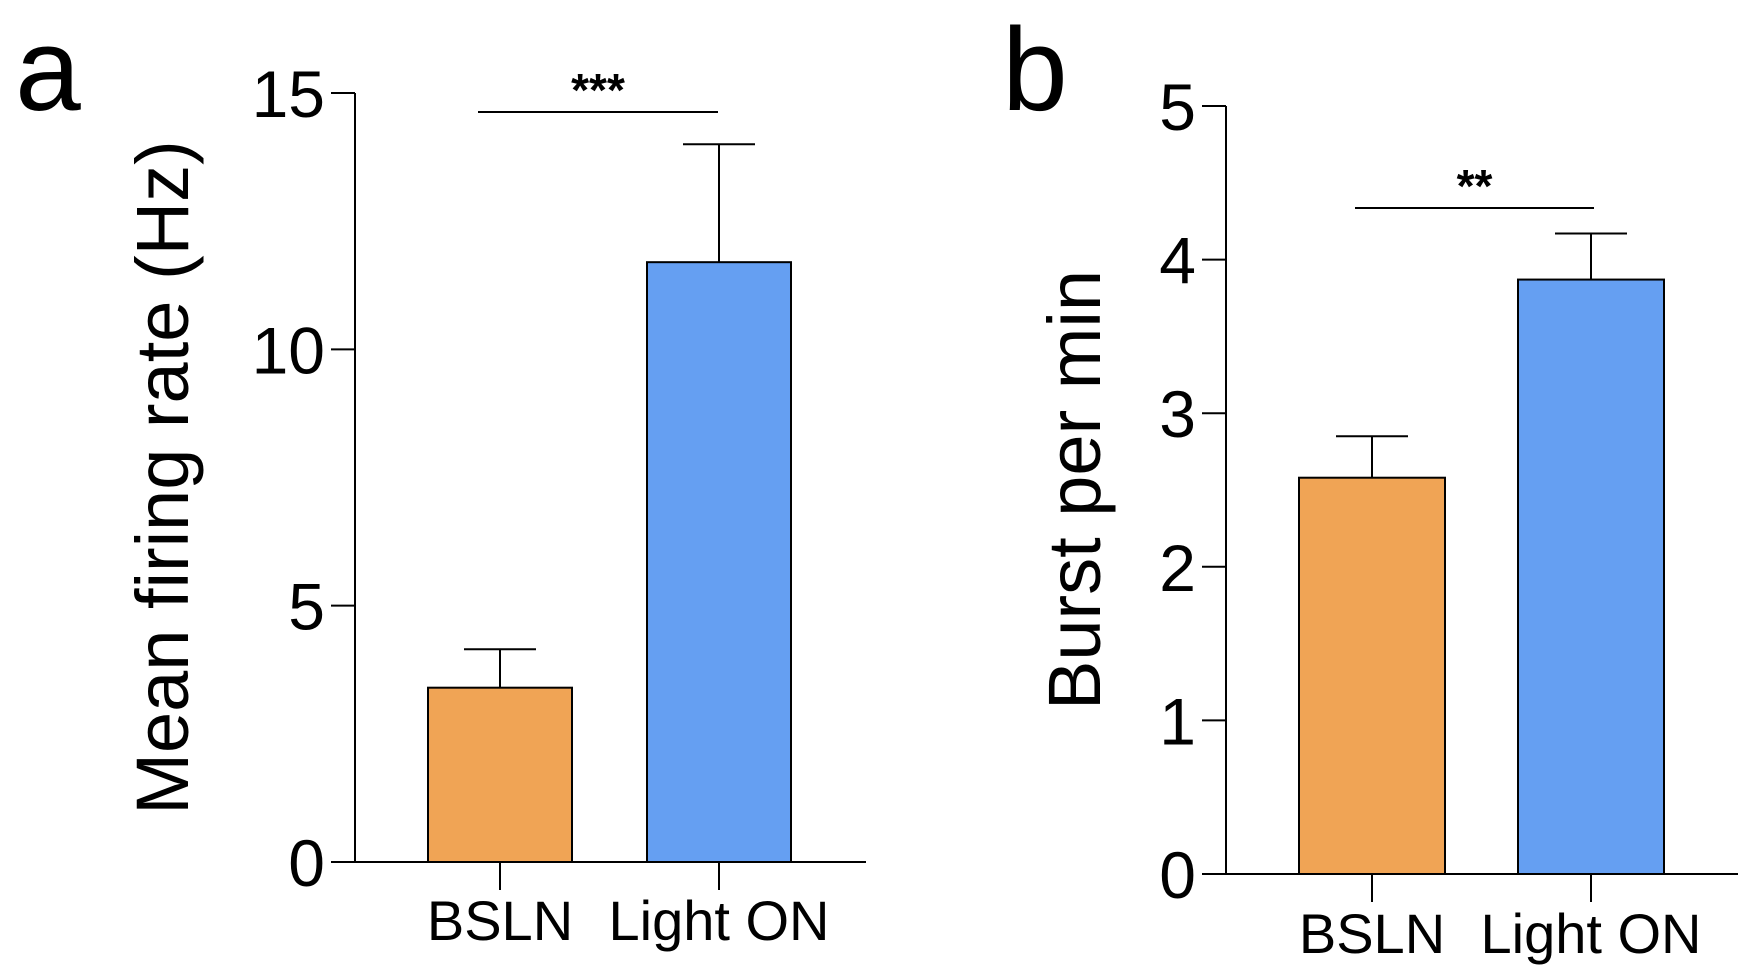 The width and height of the screenshot is (1738, 968). What do you see at coordinates (288, 94) in the screenshot?
I see `y-tick-label: 15` at bounding box center [288, 94].